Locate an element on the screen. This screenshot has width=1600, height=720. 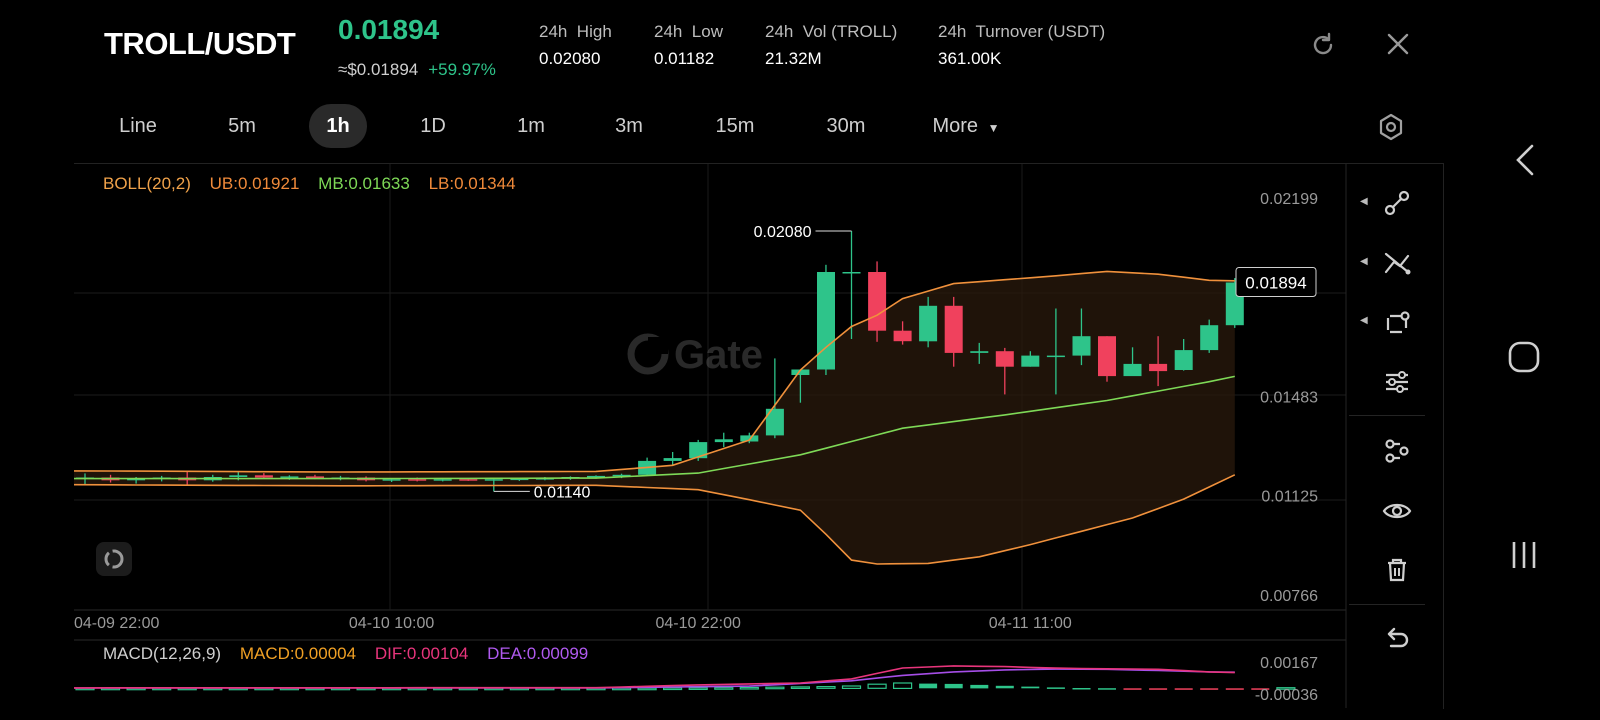
price-tick-label: 0.00766 is located at coordinates (1289, 596).